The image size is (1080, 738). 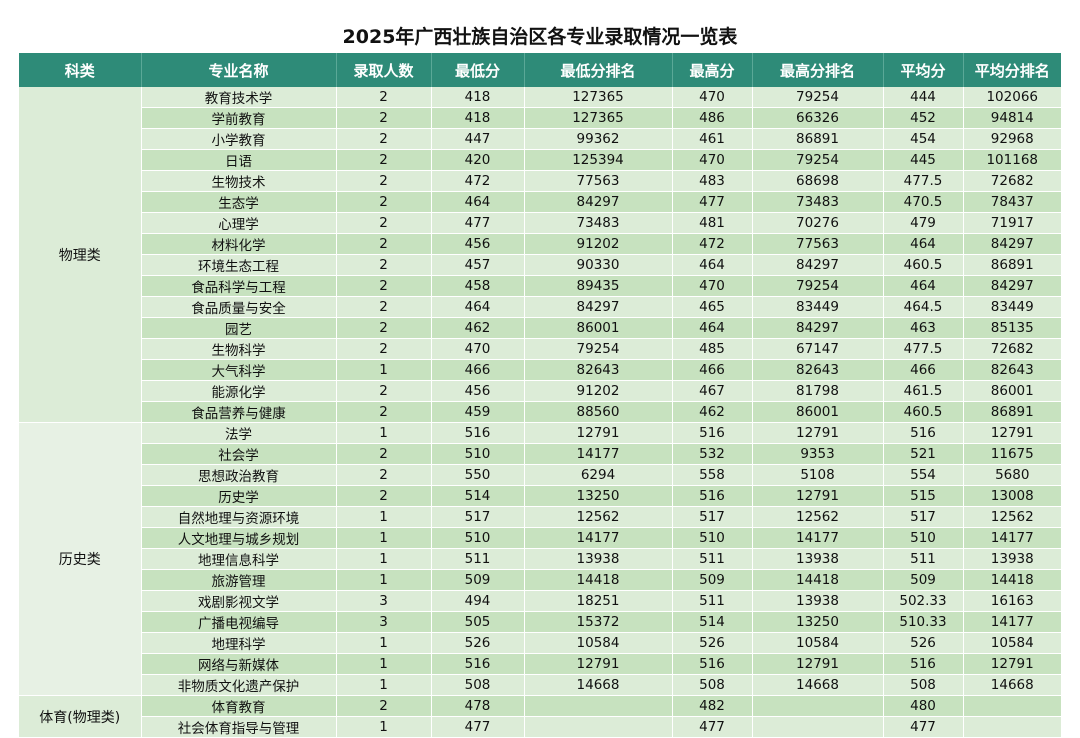 I want to click on value-cell: 515, so click(x=923, y=496).